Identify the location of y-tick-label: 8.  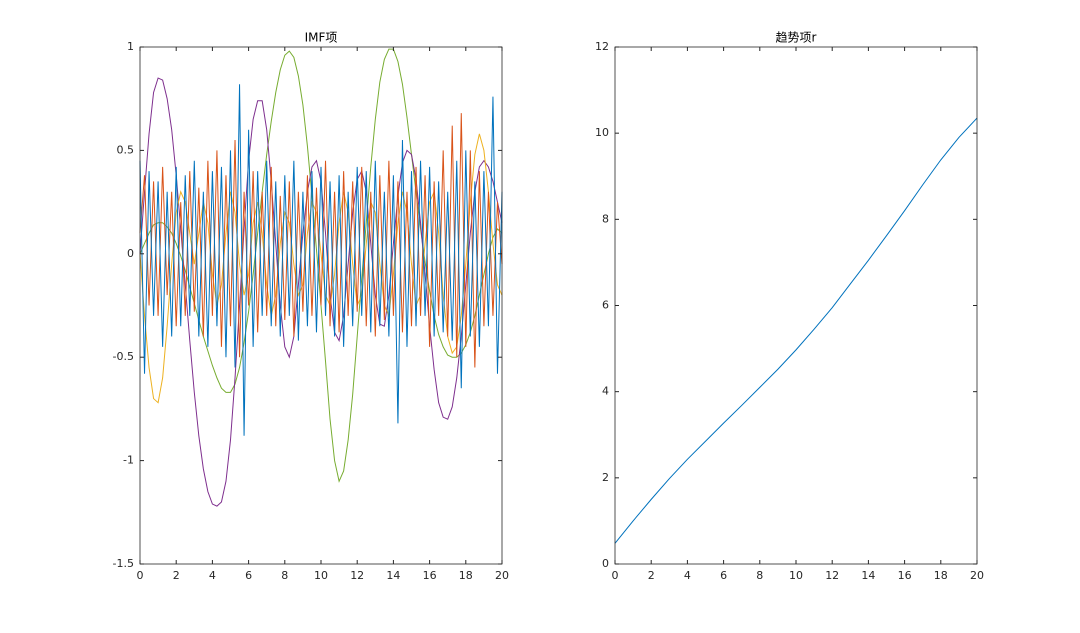
(605, 218).